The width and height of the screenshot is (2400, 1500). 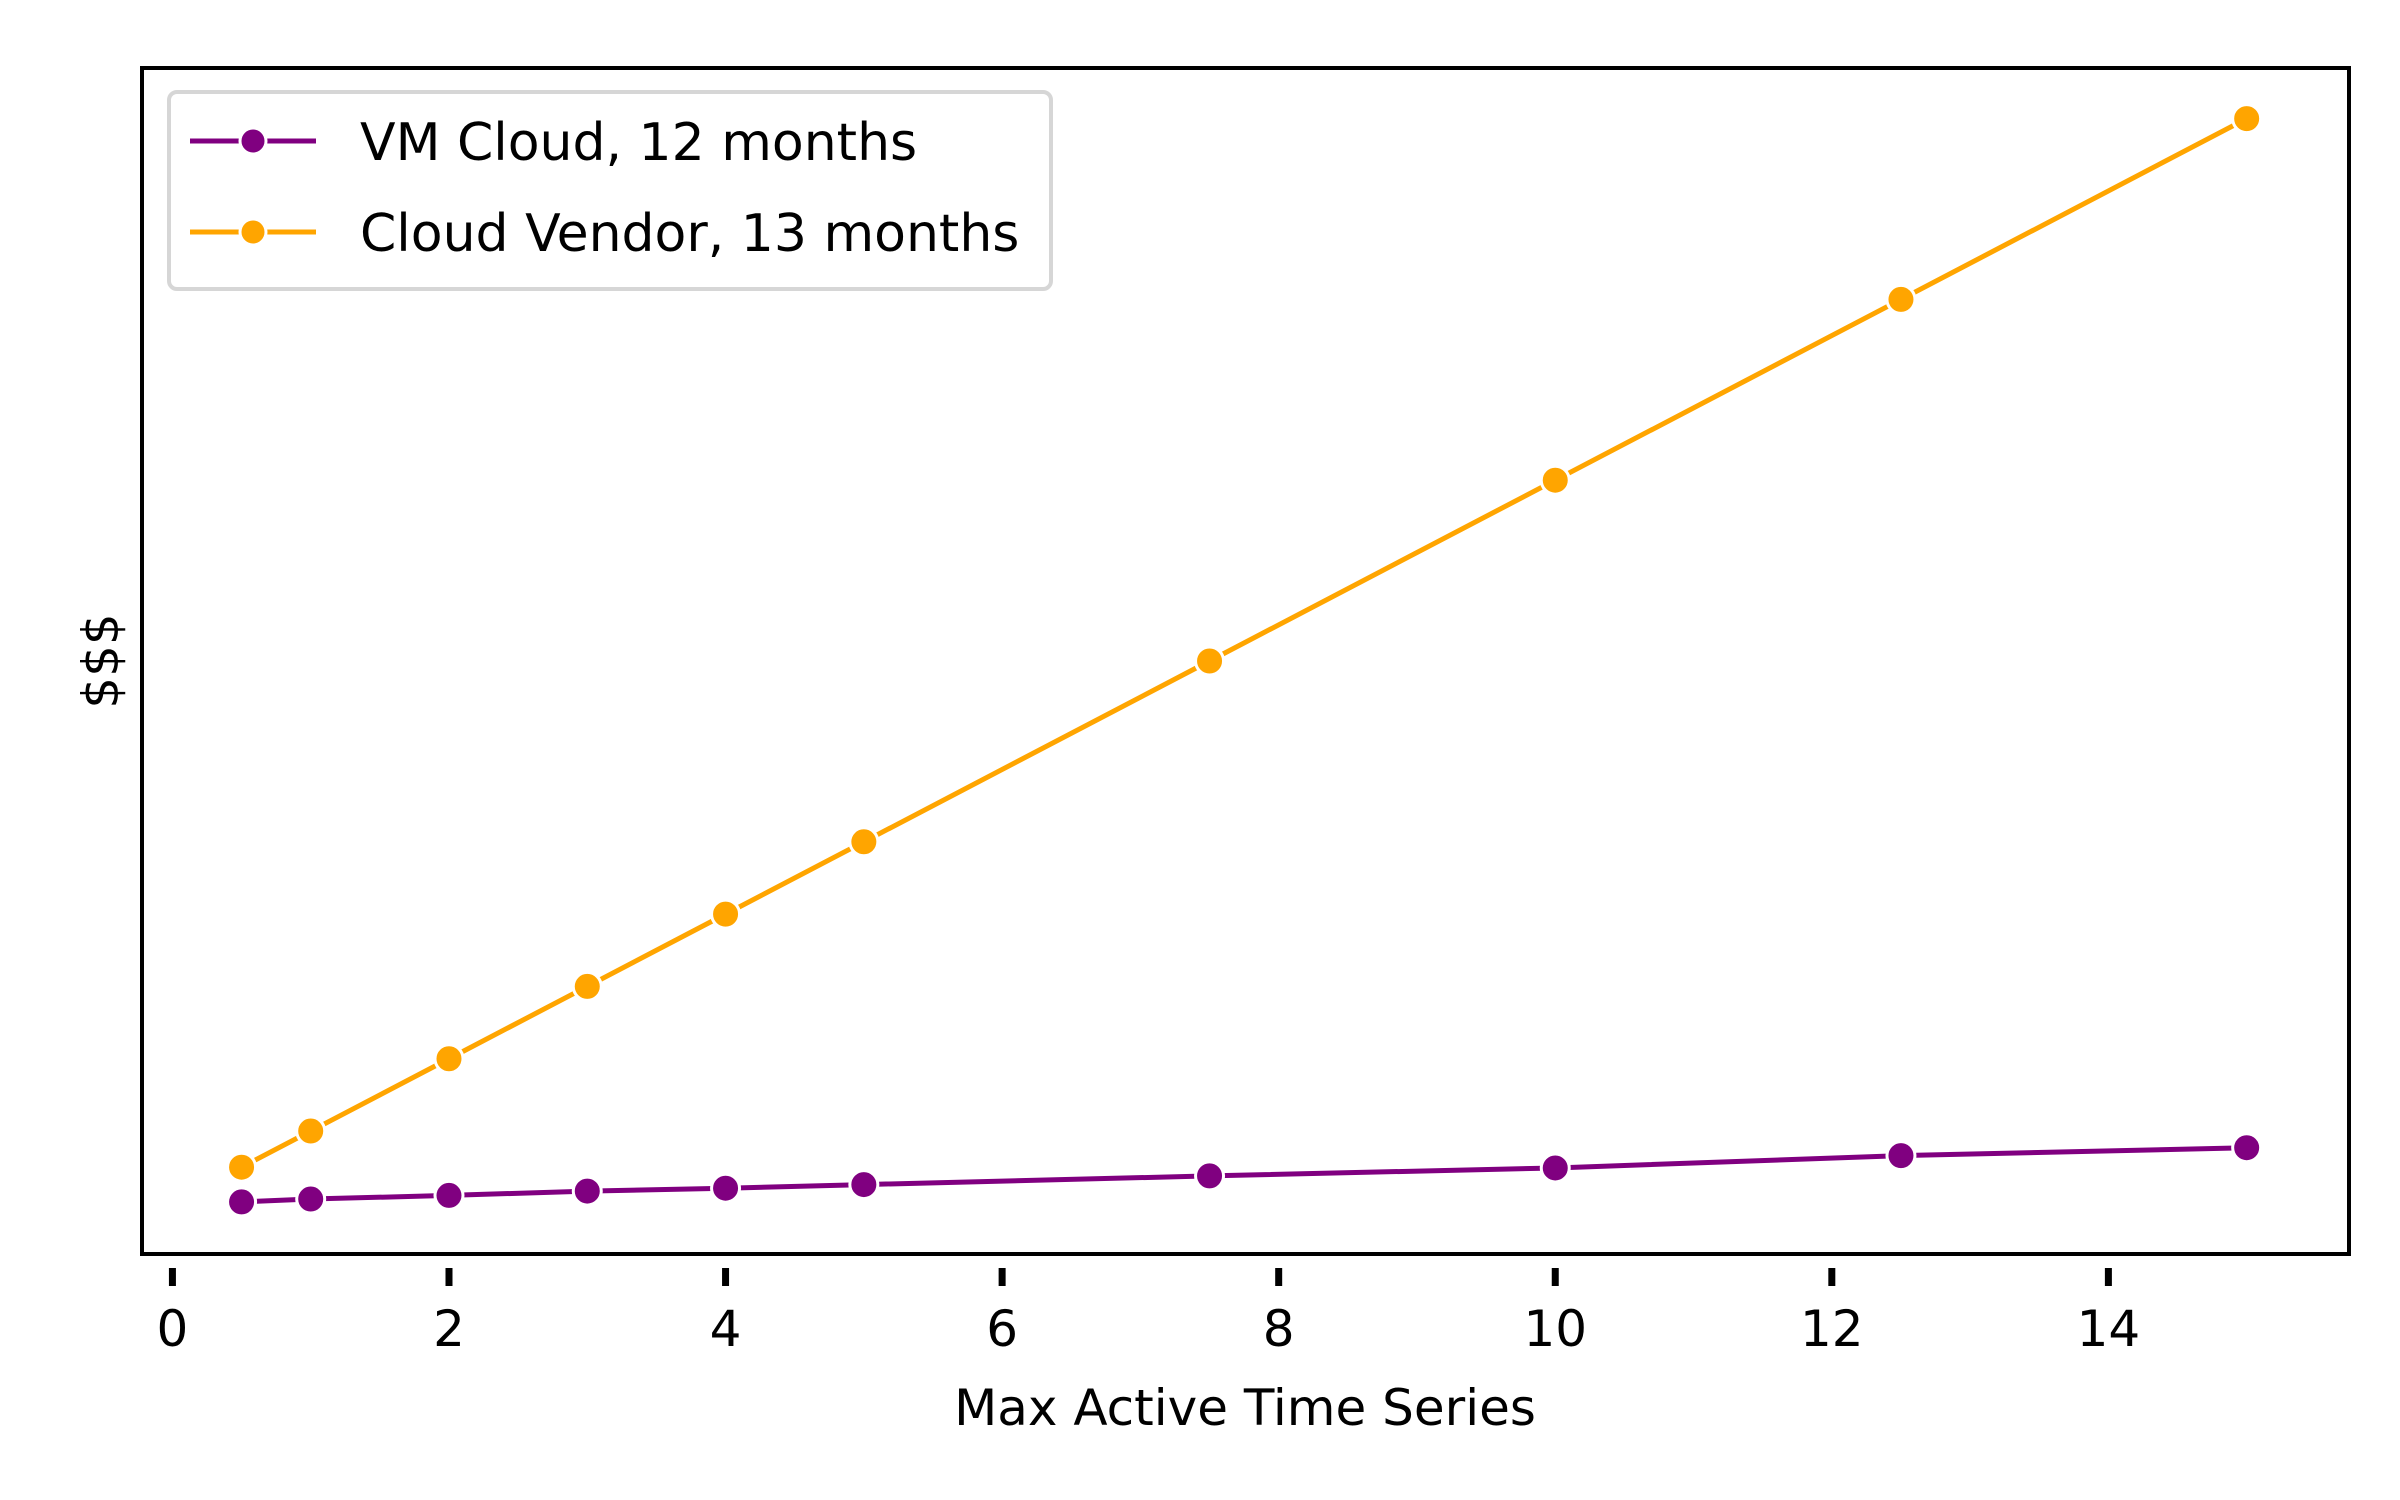 I want to click on x-tick-label: 2, so click(x=449, y=1329).